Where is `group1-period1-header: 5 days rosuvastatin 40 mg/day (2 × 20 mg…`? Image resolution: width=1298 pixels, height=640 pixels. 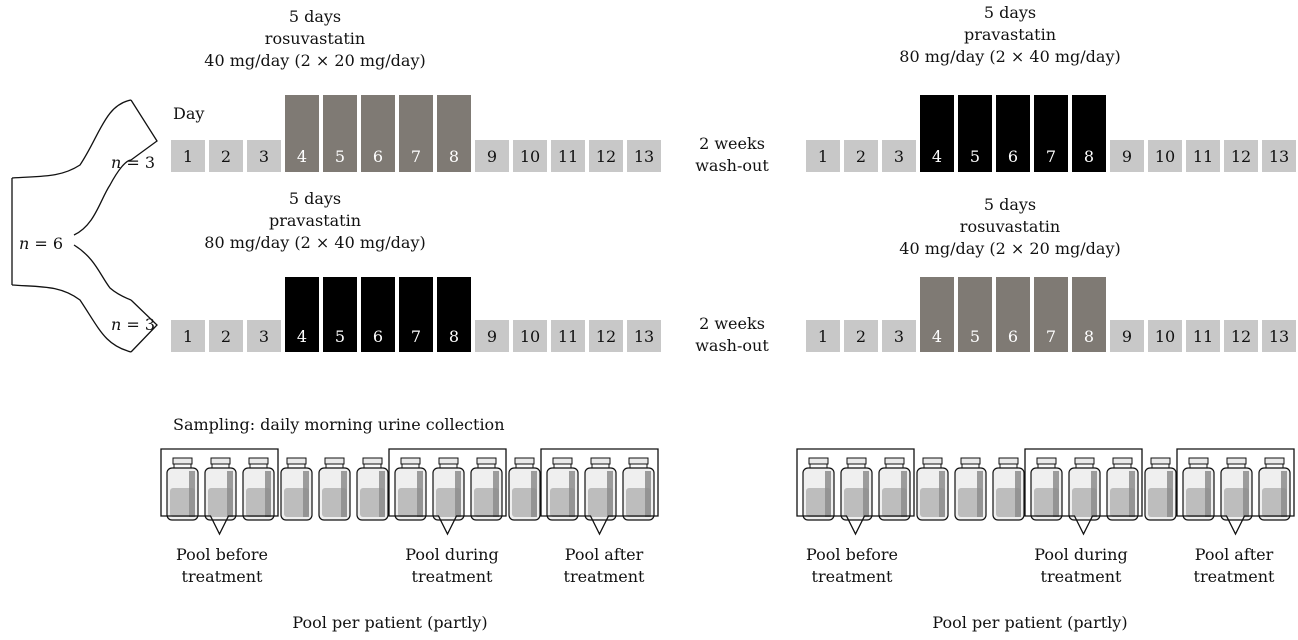 group1-period1-header: 5 days rosuvastatin 40 mg/day (2 × 20 mg… is located at coordinates (314, 39).